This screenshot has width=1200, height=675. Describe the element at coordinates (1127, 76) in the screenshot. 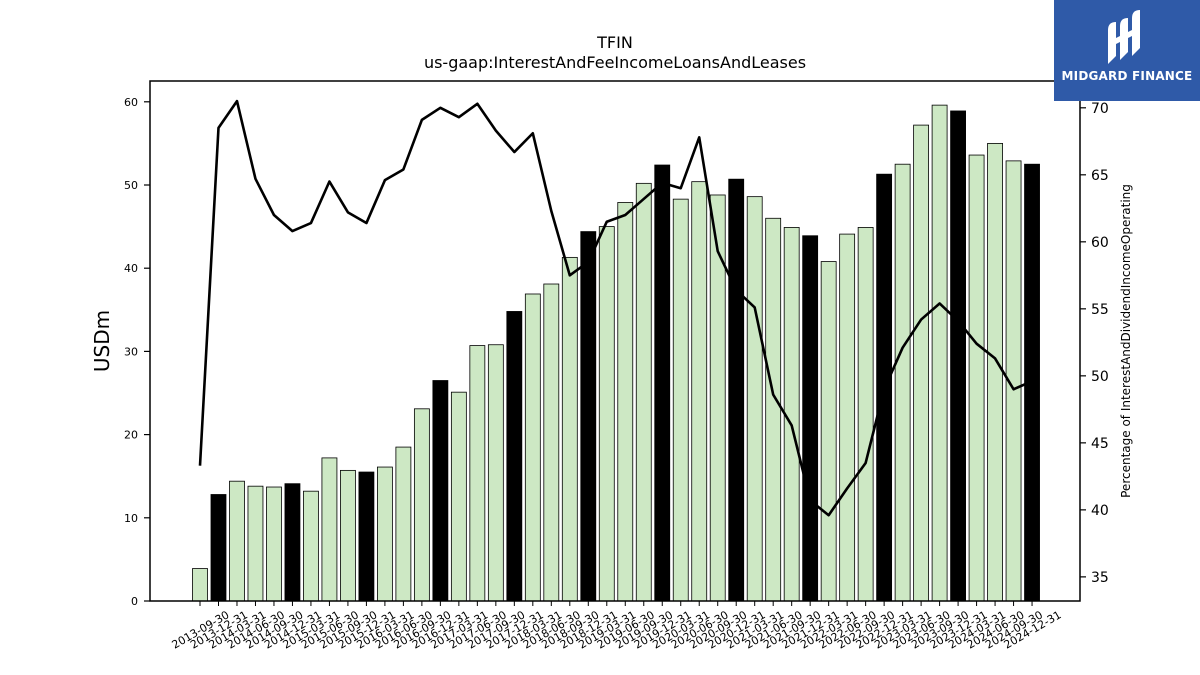

I see `brand-name: MIDGARD FINANCE` at that location.